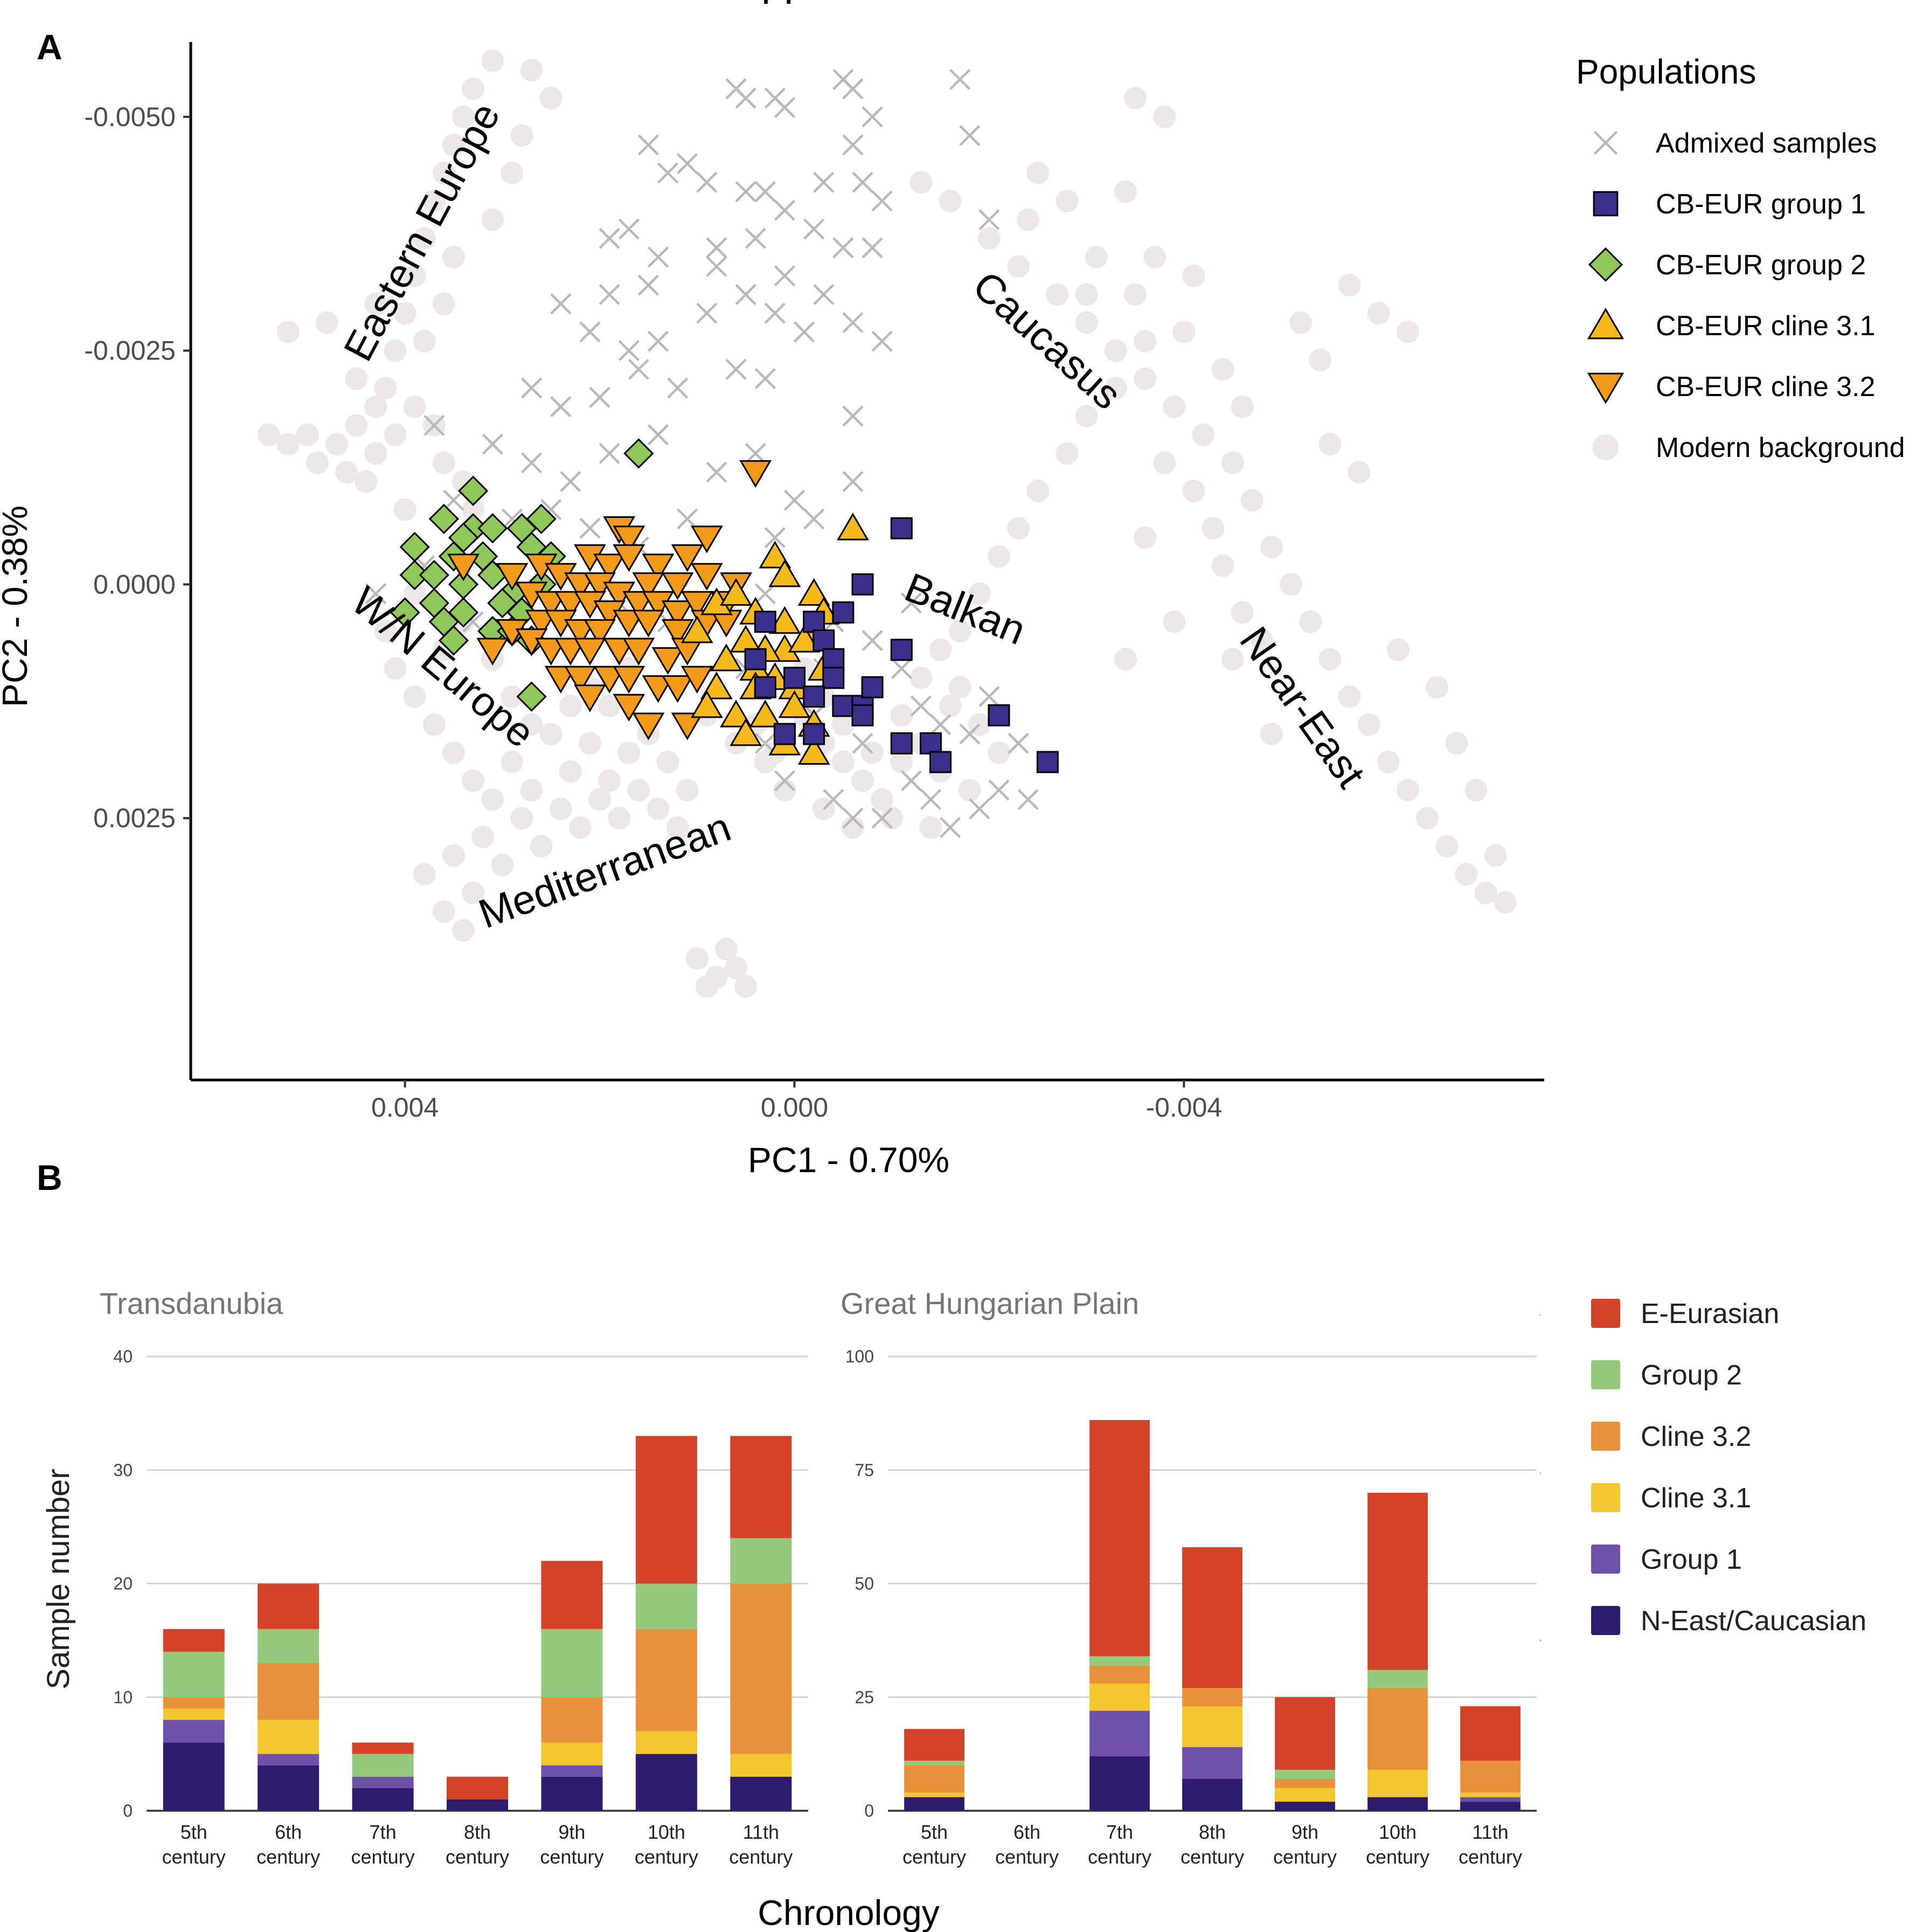 Image resolution: width=1930 pixels, height=1932 pixels. Describe the element at coordinates (288, 1832) in the screenshot. I see `bar-category-label: 6th` at that location.